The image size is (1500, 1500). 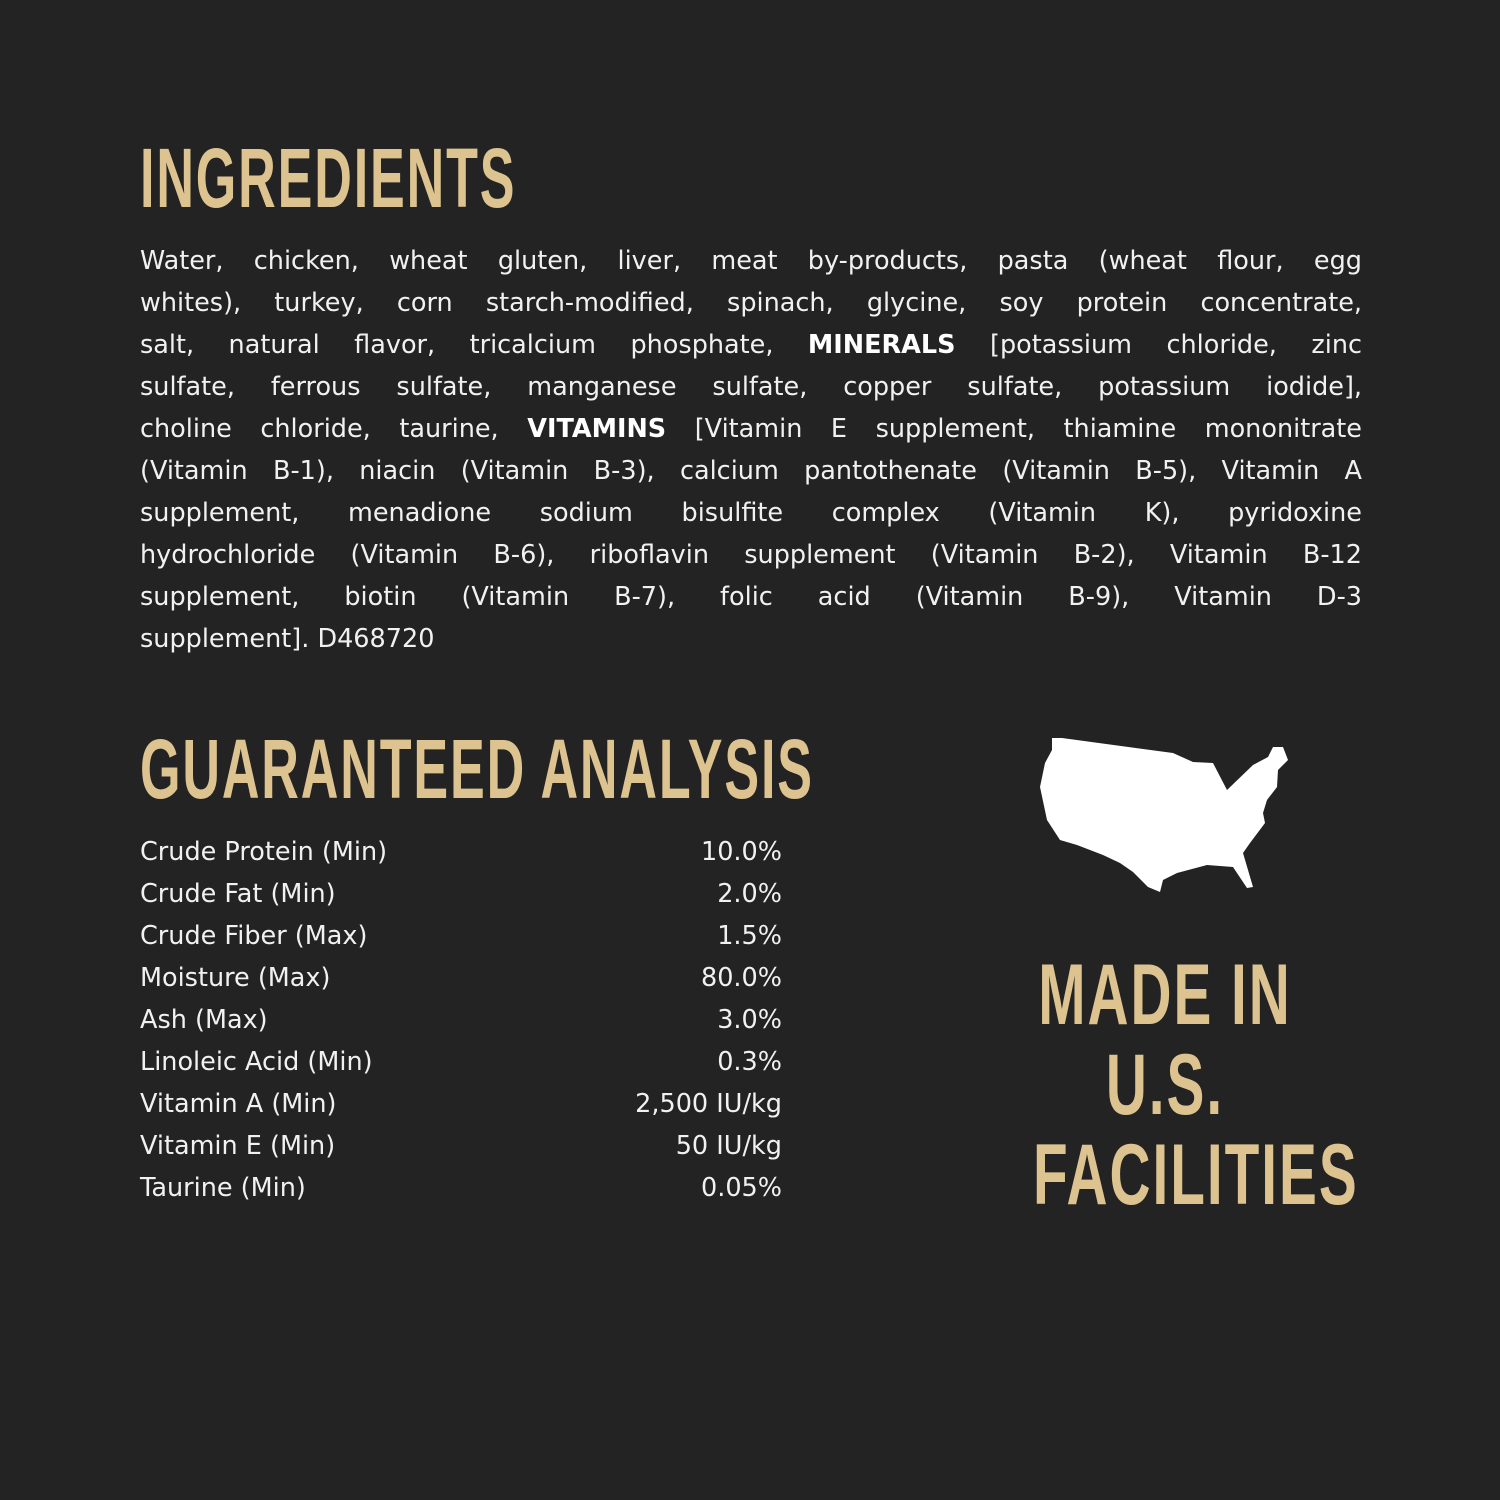 I want to click on badge-line: MADE IN, so click(x=1165, y=995).